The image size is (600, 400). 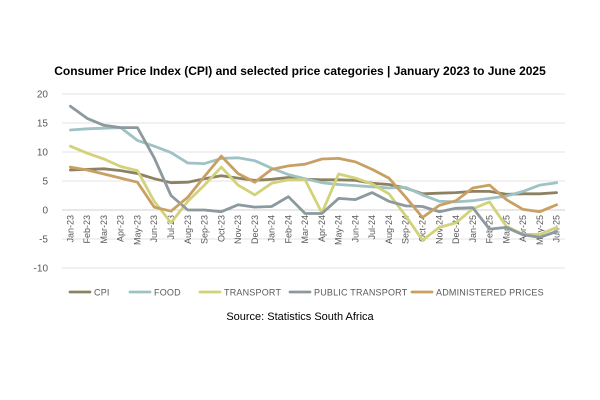 I want to click on y-tick-label: 5, so click(x=45, y=182).